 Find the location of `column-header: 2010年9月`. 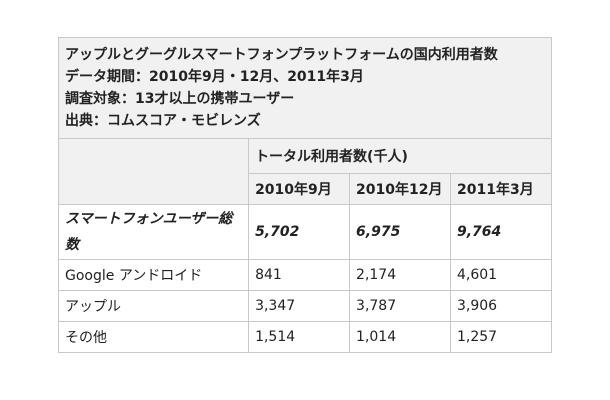

column-header: 2010年9月 is located at coordinates (299, 189).